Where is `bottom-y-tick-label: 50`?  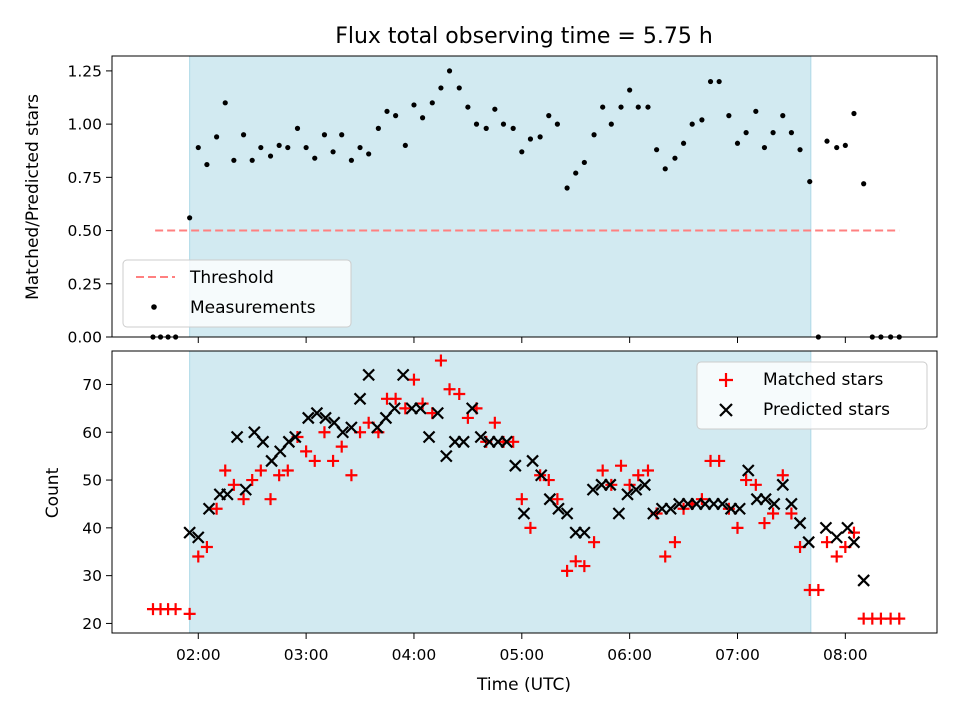
bottom-y-tick-label: 50 is located at coordinates (92, 481).